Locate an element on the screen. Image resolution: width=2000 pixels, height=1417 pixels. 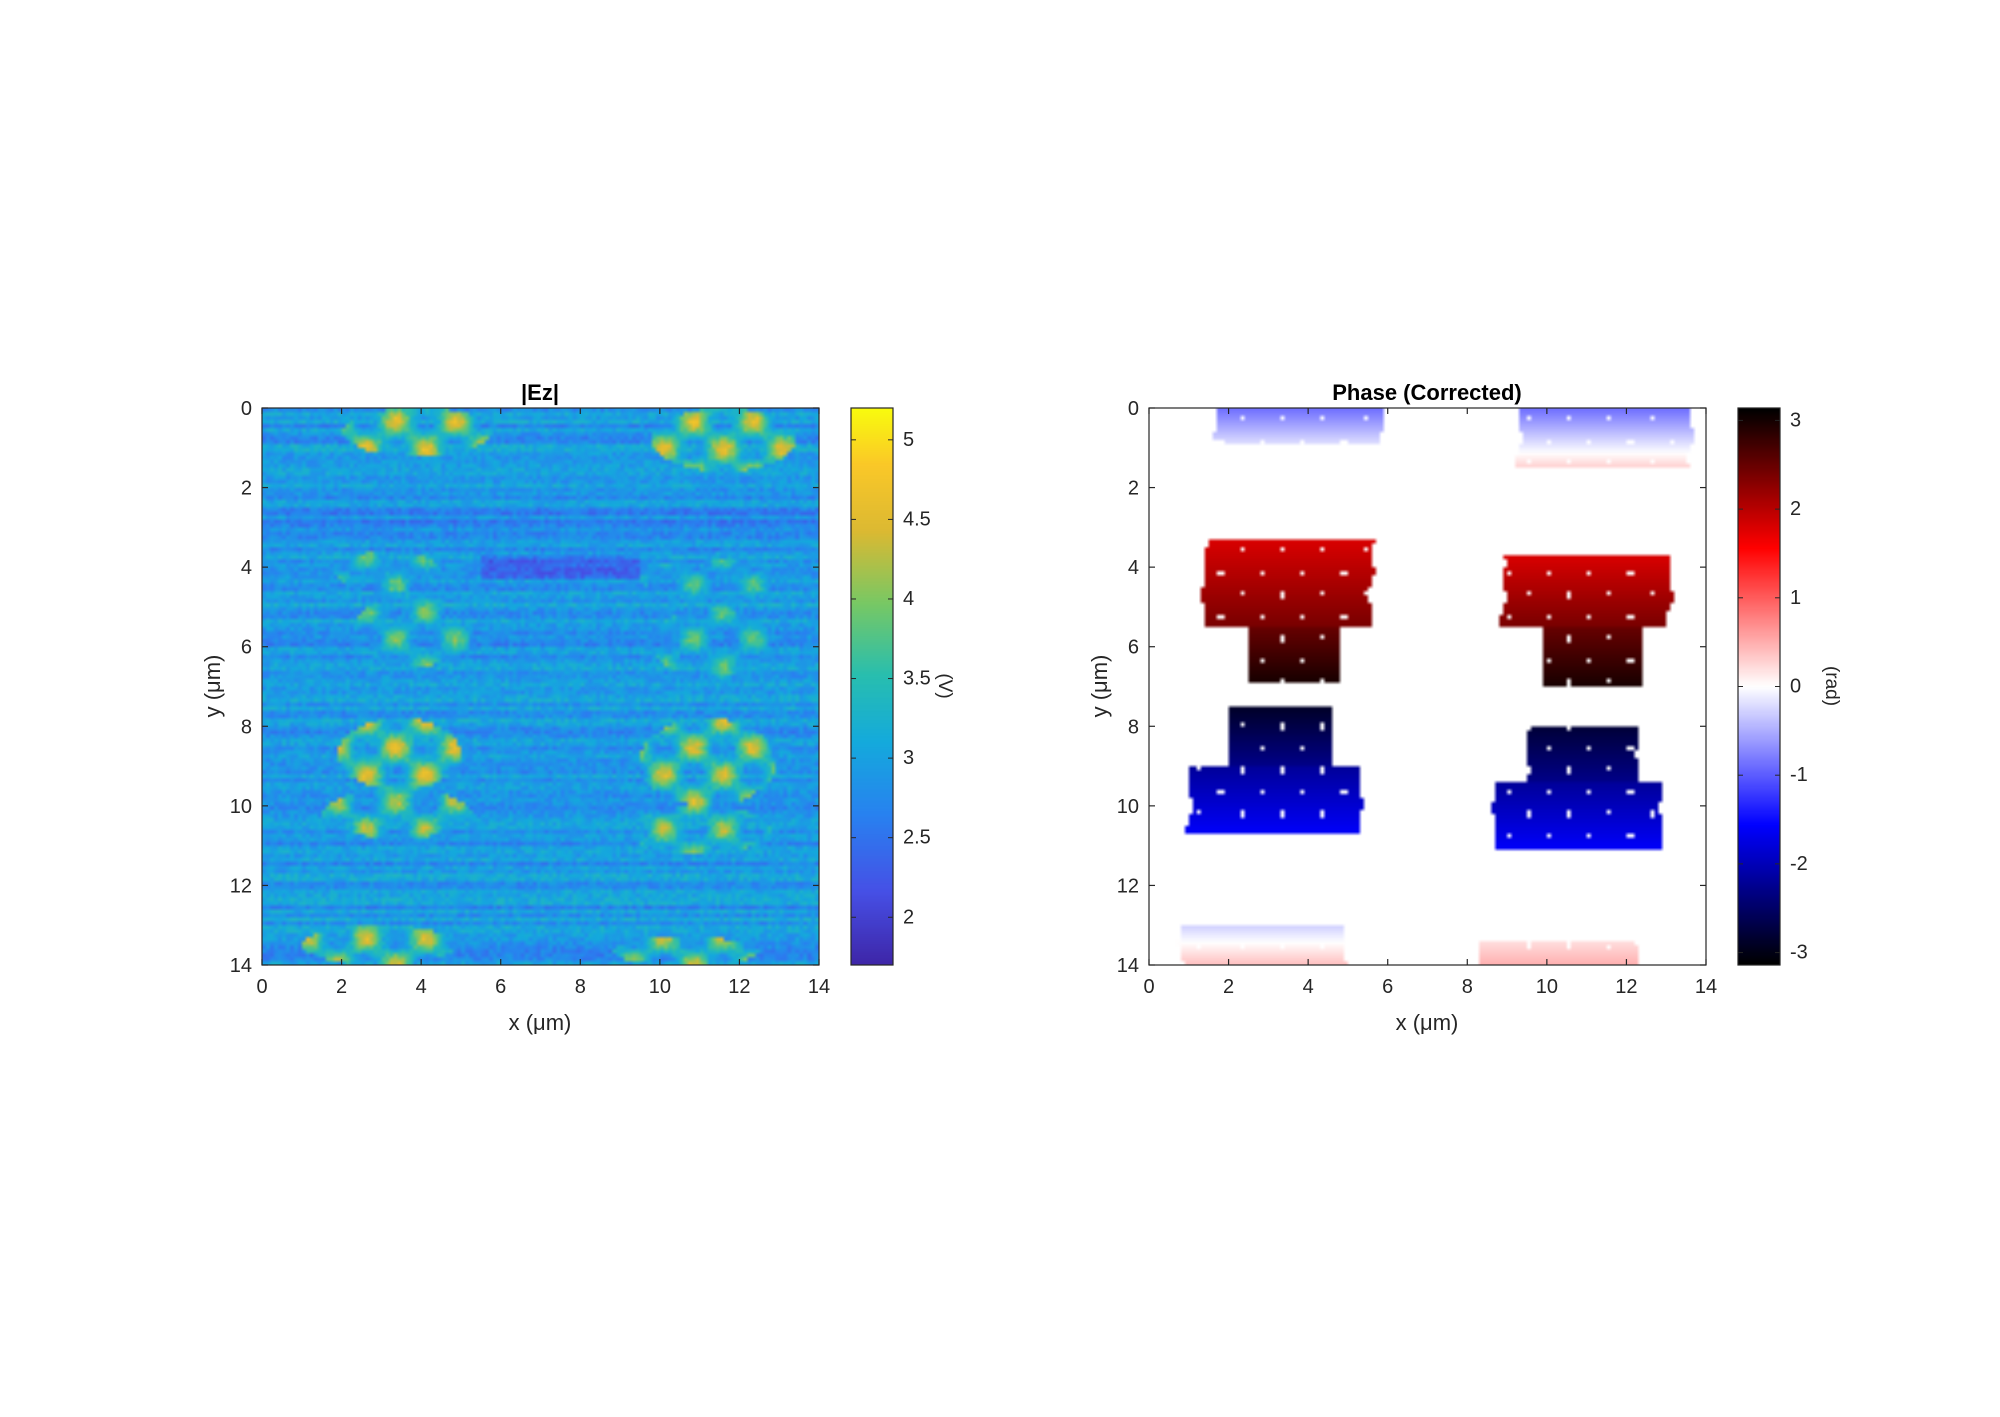
colorbar-ticks: -3 -2 -1 0 1 2 3 is located at coordinates (1773, 686).